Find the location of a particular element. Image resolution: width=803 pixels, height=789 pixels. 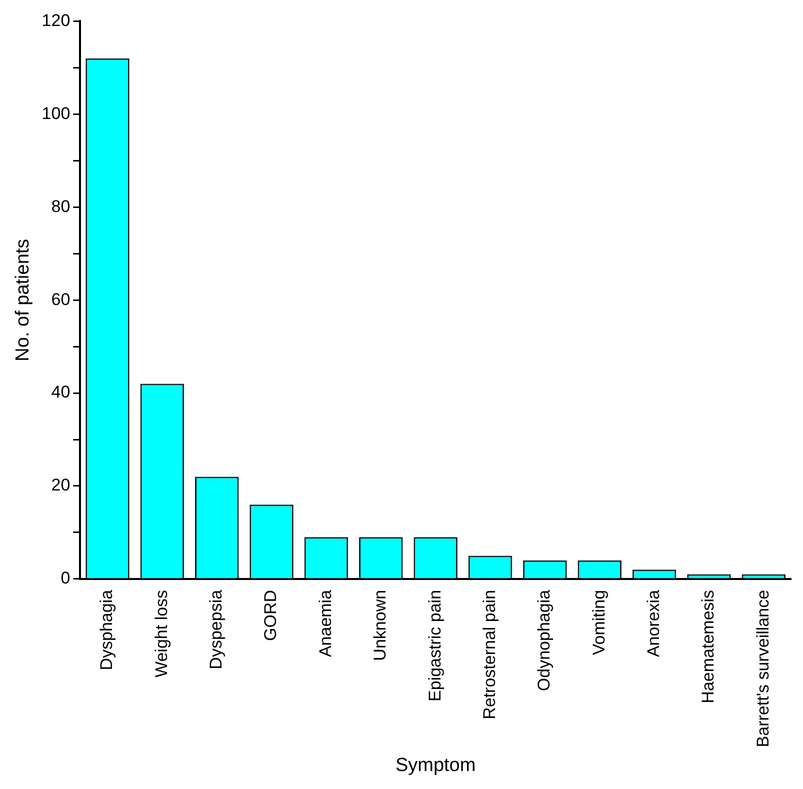

x-tick-label: Dyspepsia is located at coordinates (216, 629).